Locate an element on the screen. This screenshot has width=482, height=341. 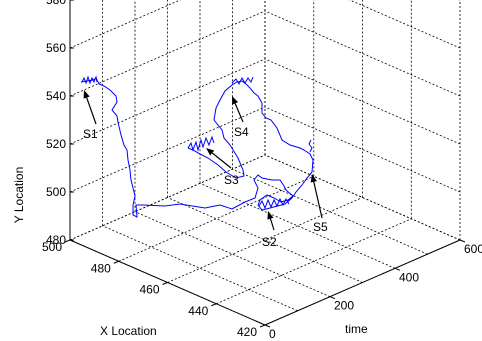
annotation-label: S3 is located at coordinates (231, 180).